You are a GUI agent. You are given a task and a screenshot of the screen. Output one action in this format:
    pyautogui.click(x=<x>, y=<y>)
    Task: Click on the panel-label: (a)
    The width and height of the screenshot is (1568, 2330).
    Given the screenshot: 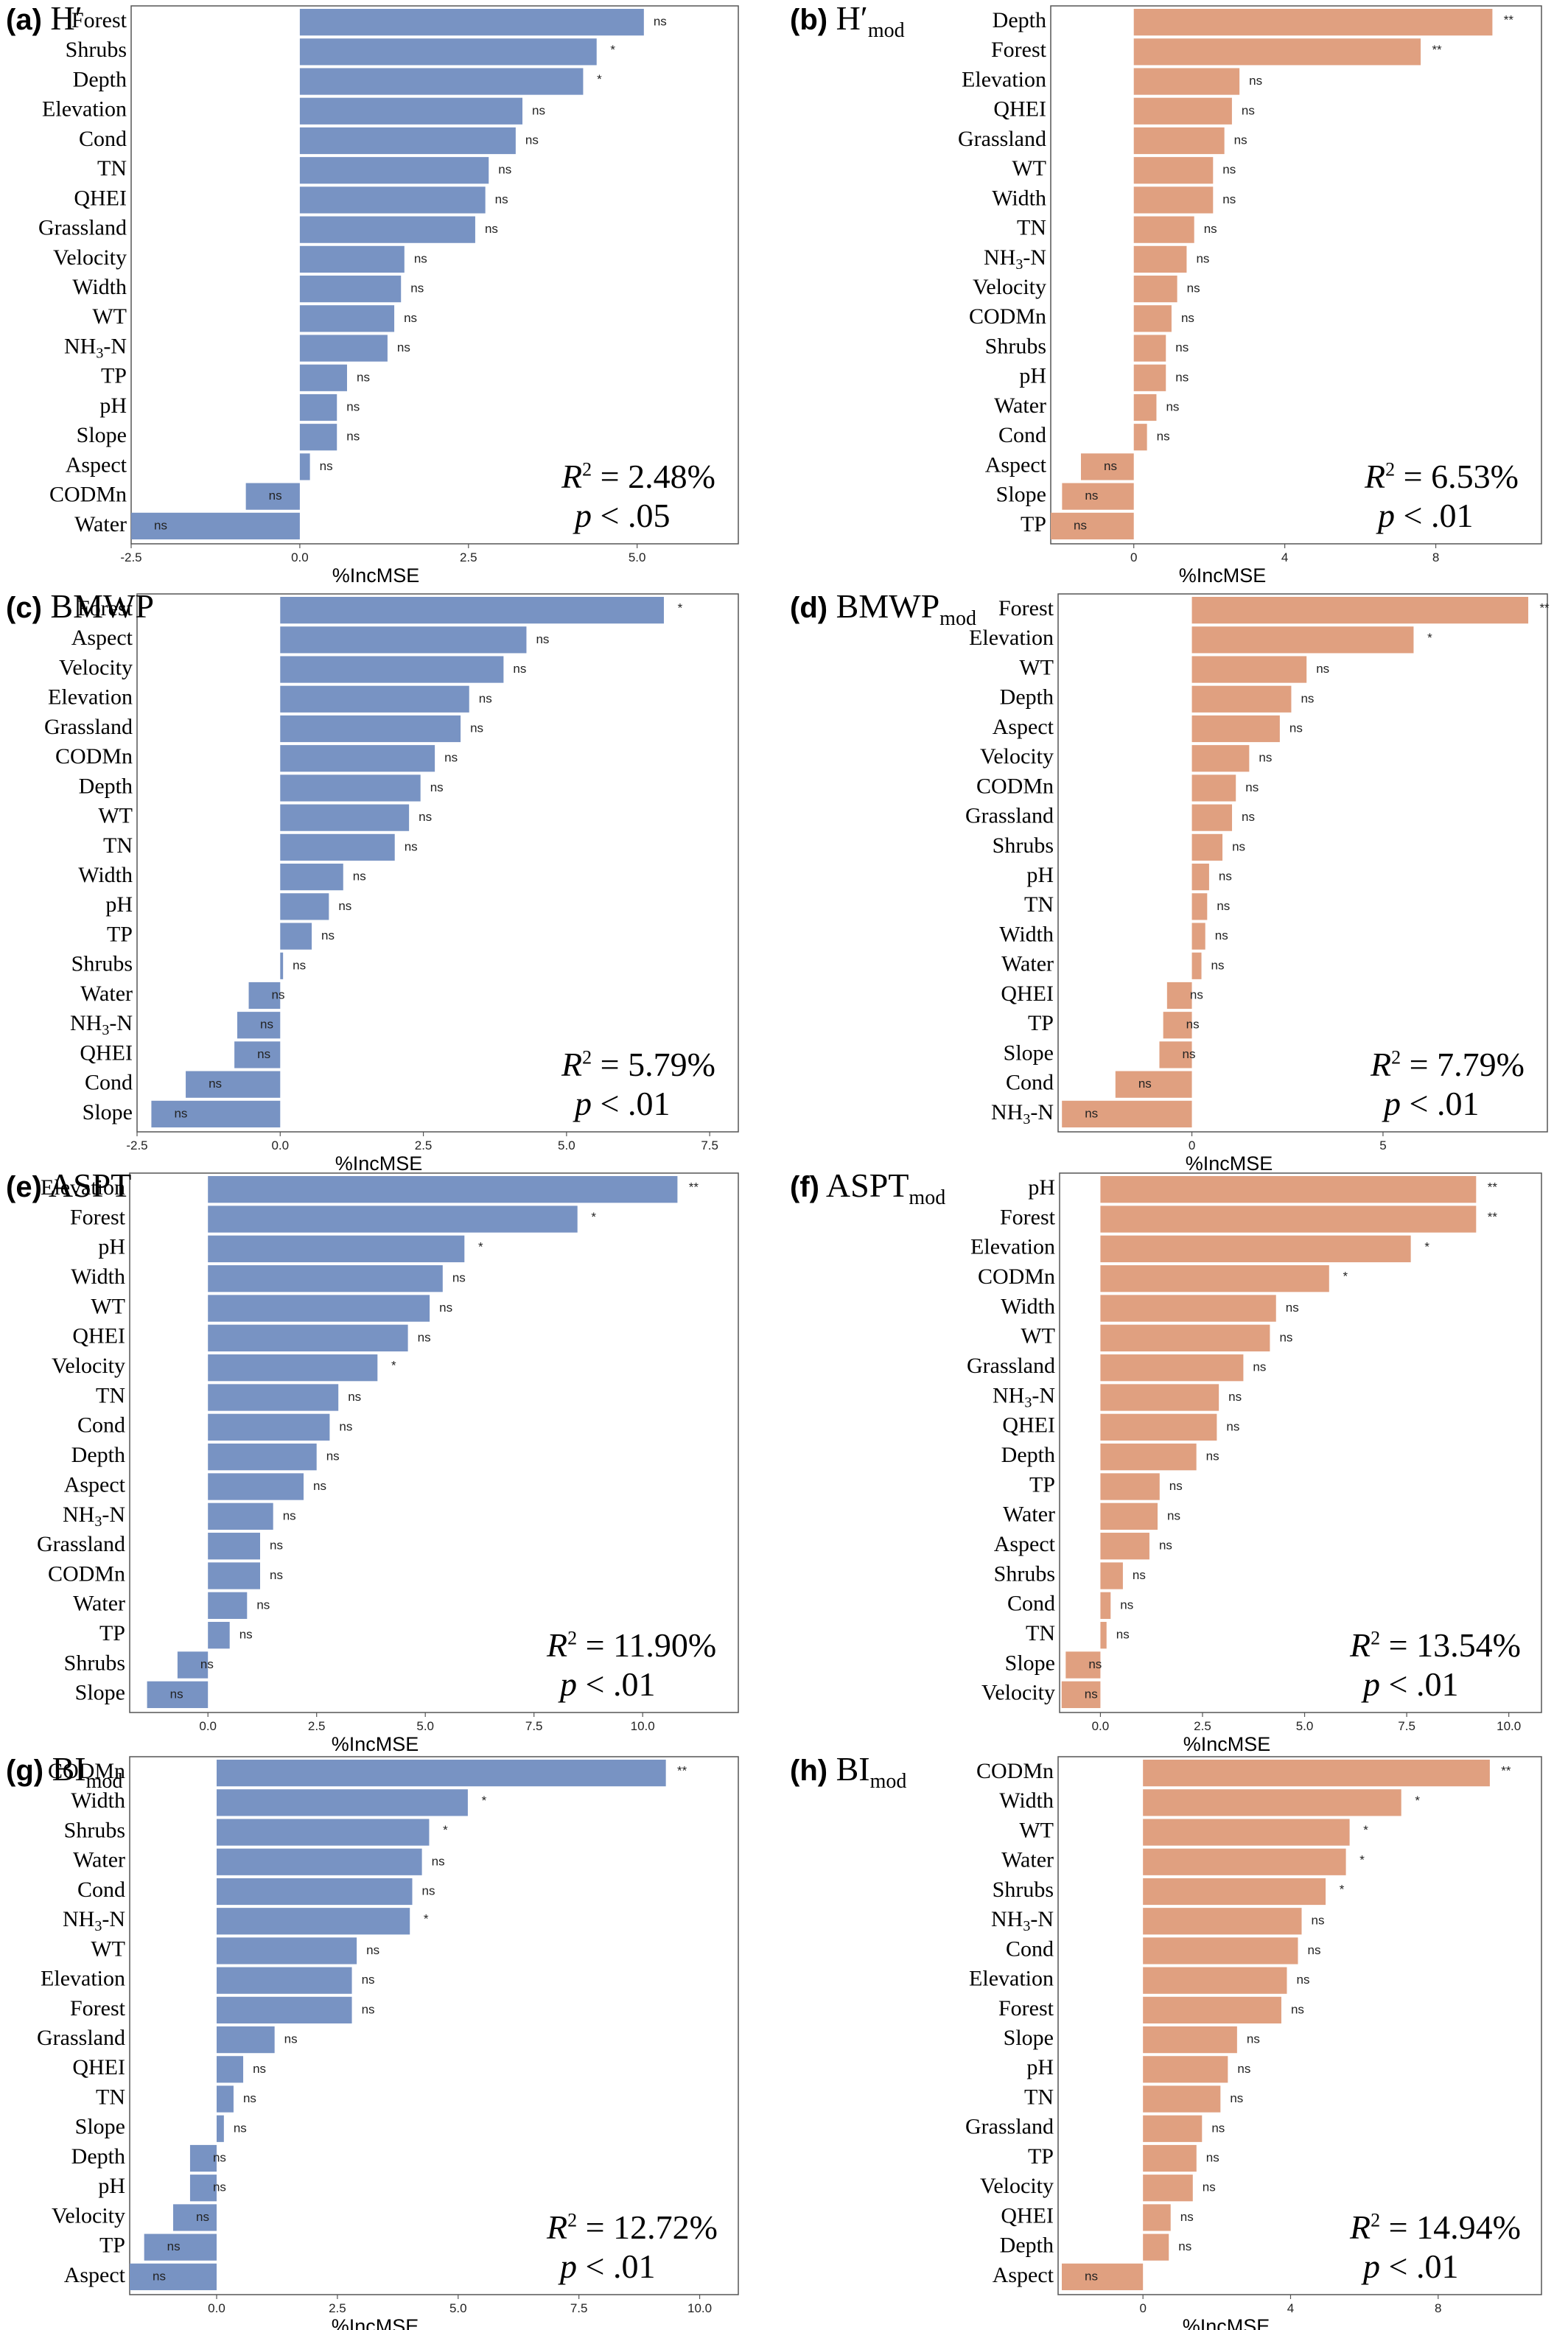 What is the action you would take?
    pyautogui.click(x=24, y=20)
    